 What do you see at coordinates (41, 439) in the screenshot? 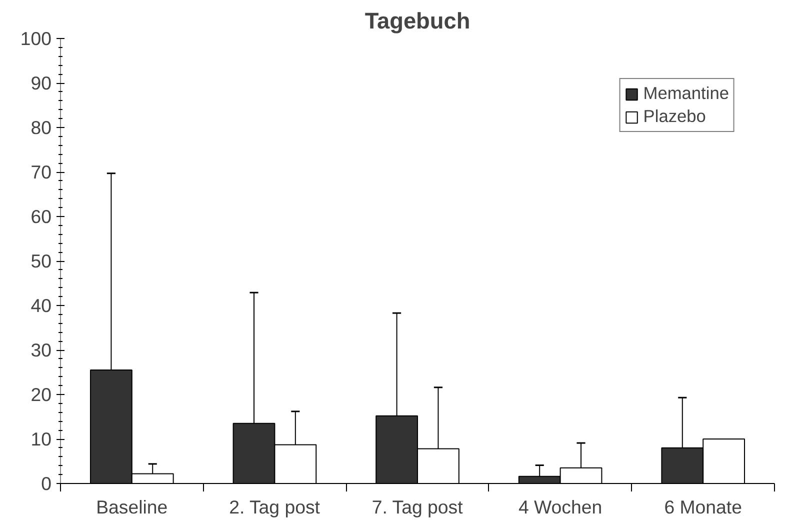
I see `y-tick-label: 10` at bounding box center [41, 439].